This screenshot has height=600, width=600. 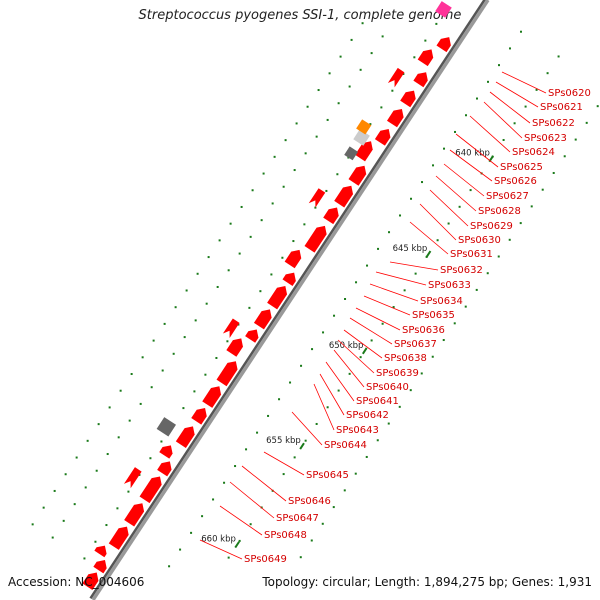 I want to click on gene-label: SPs0625, so click(x=521, y=167).